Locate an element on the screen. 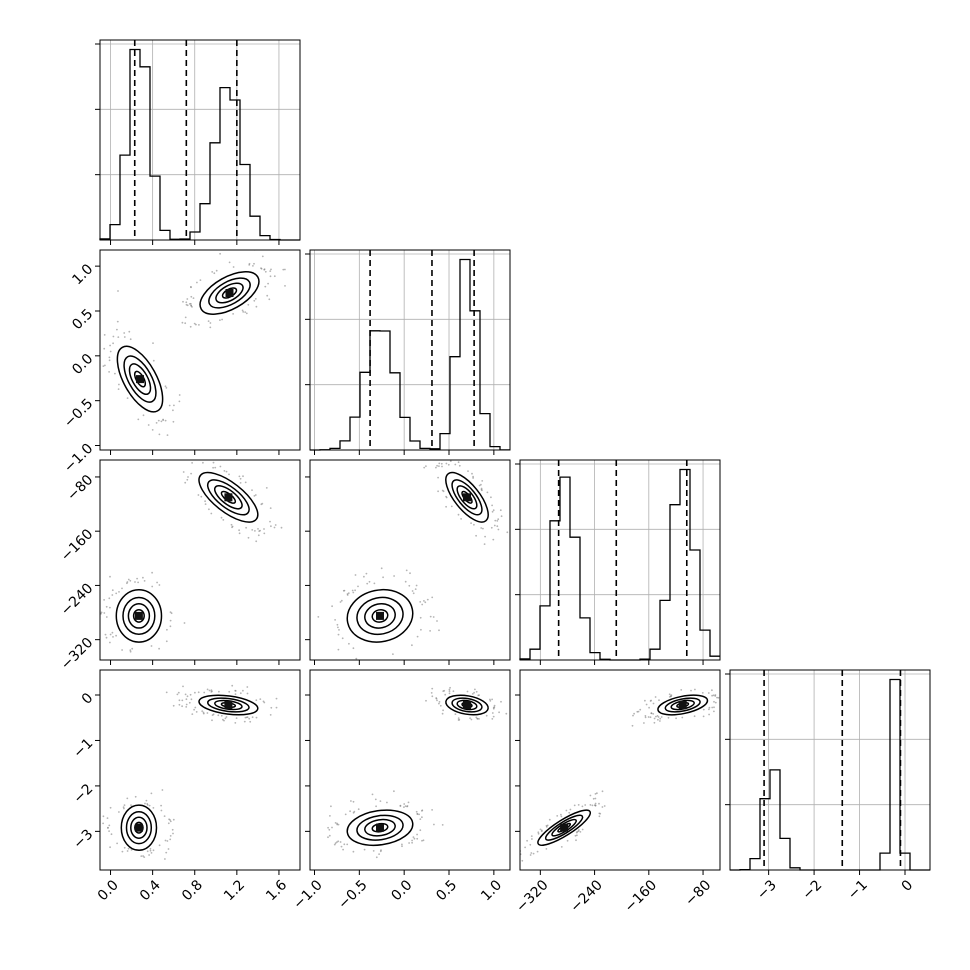  x-tick-label: 0 is located at coordinates (908, 886).